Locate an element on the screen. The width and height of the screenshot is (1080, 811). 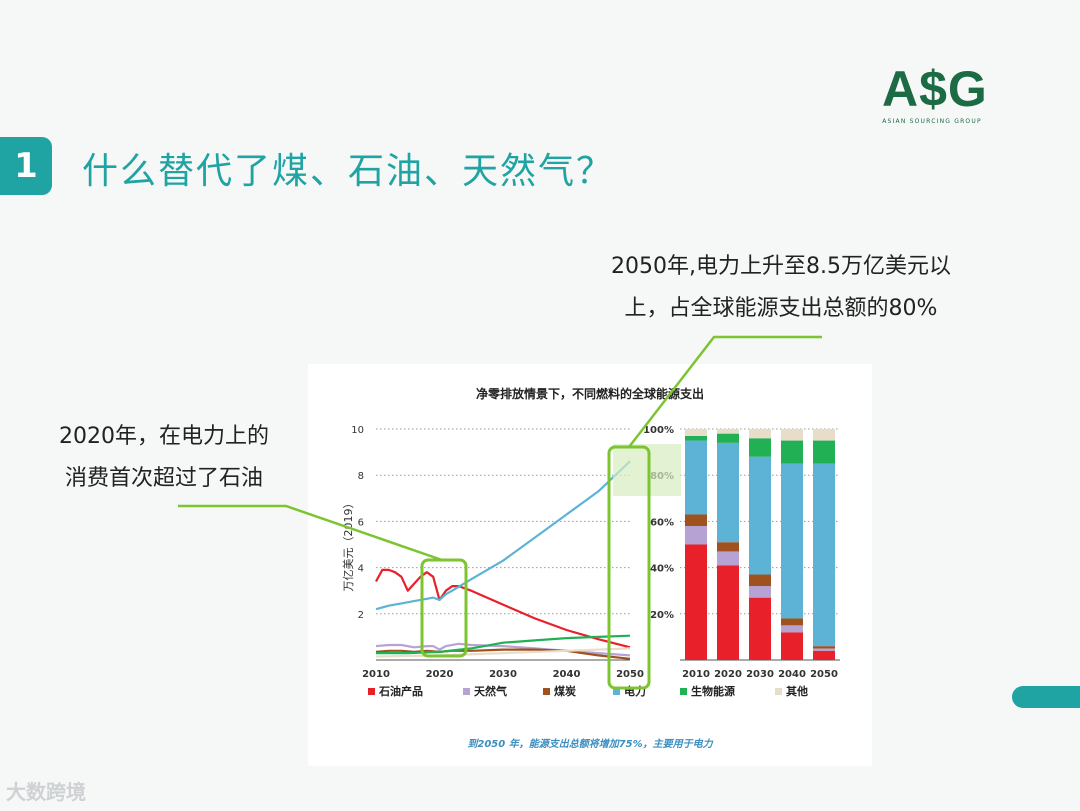
bar-chart-xtick: 2010 is located at coordinates (696, 674).